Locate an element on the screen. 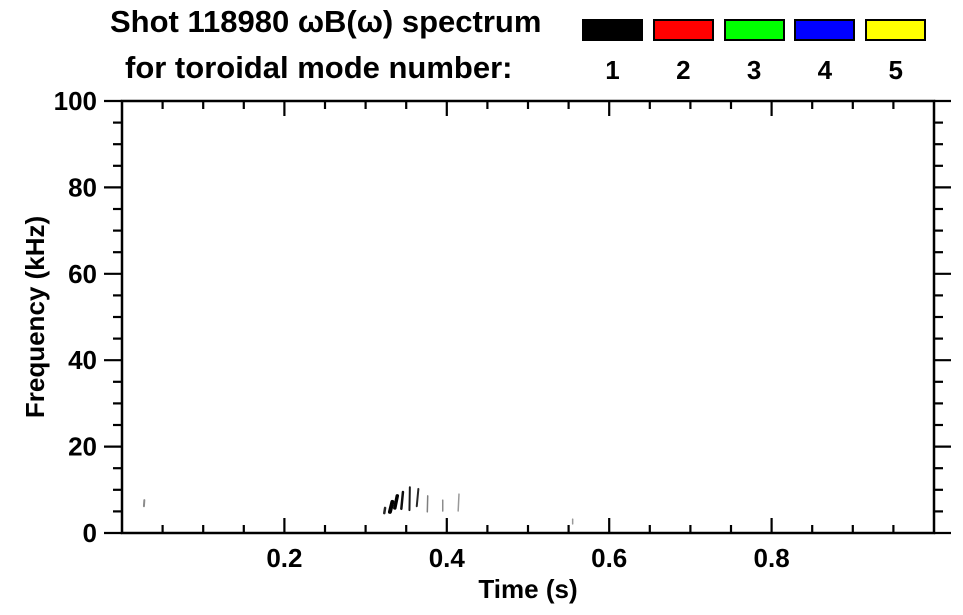 This screenshot has width=963, height=615. x-tick-label: 0.4 is located at coordinates (447, 558).